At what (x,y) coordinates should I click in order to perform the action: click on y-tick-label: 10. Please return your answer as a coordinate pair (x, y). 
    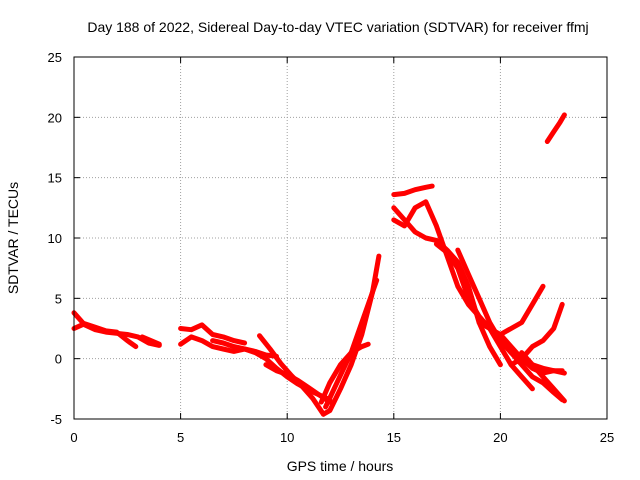
    Looking at the image, I should click on (55, 238).